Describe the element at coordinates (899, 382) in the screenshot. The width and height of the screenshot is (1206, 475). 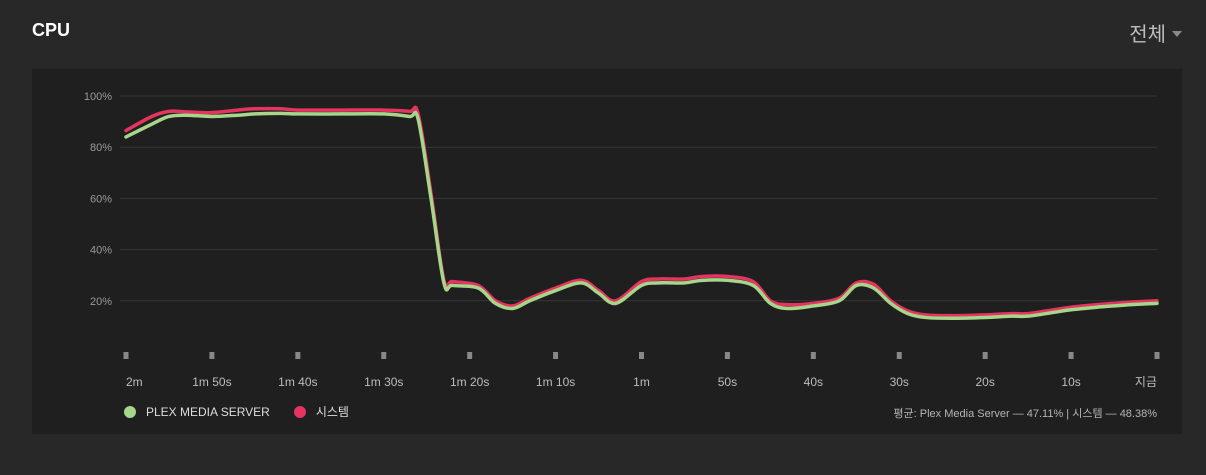
I see `x-tick-label: 30s` at that location.